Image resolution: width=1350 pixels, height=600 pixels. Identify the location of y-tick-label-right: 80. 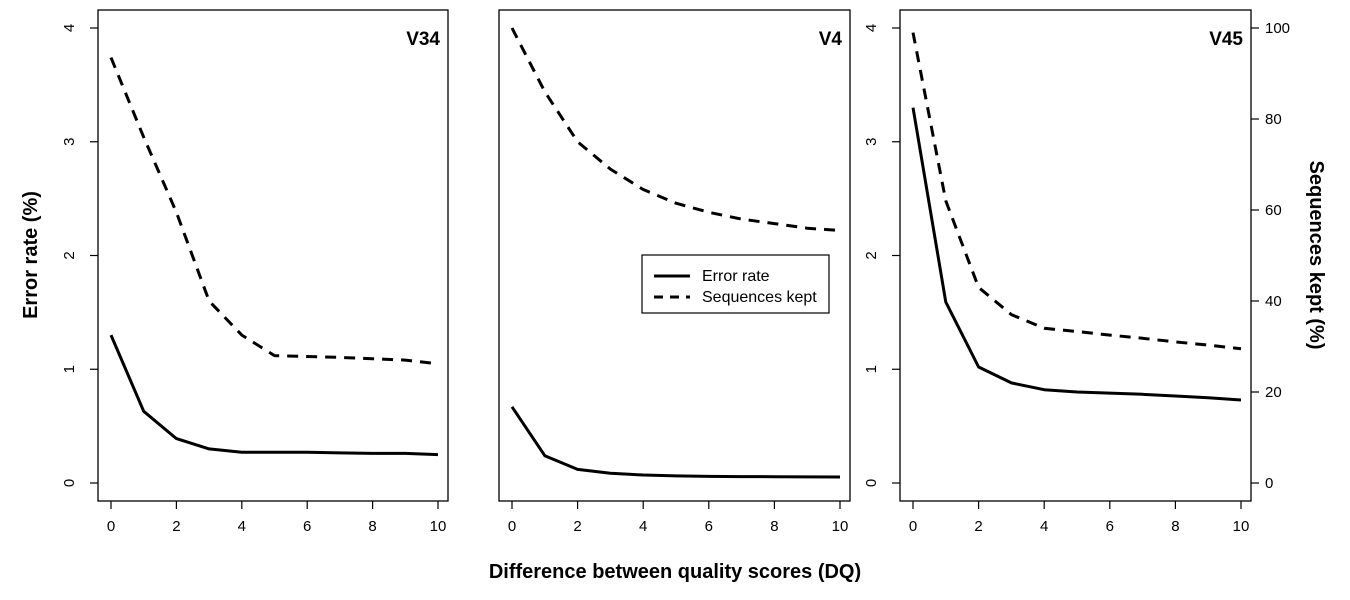
(1273, 119).